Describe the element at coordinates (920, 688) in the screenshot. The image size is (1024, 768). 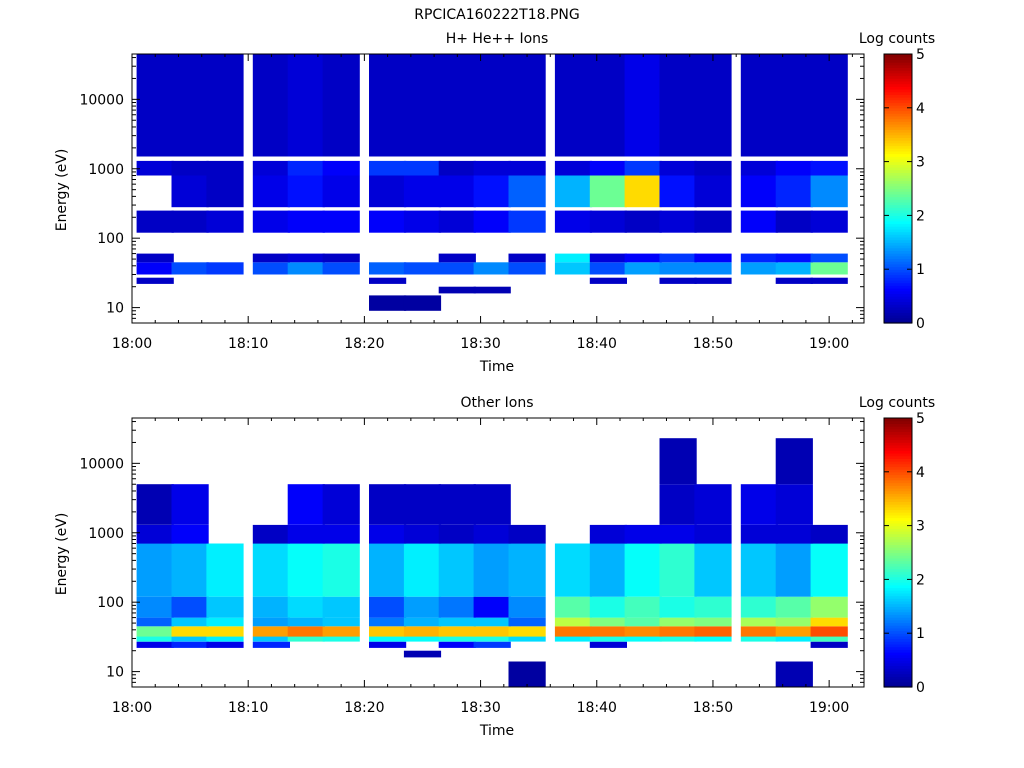
I see `colorbar-tick-label: 0` at that location.